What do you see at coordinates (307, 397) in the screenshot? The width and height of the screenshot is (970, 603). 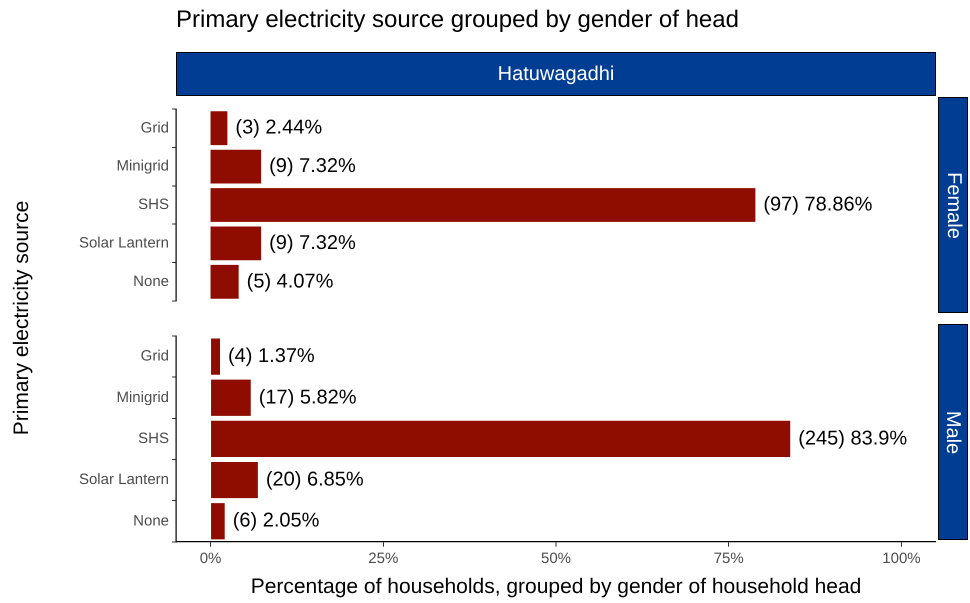 I see `data-label: (17) 5.82%` at bounding box center [307, 397].